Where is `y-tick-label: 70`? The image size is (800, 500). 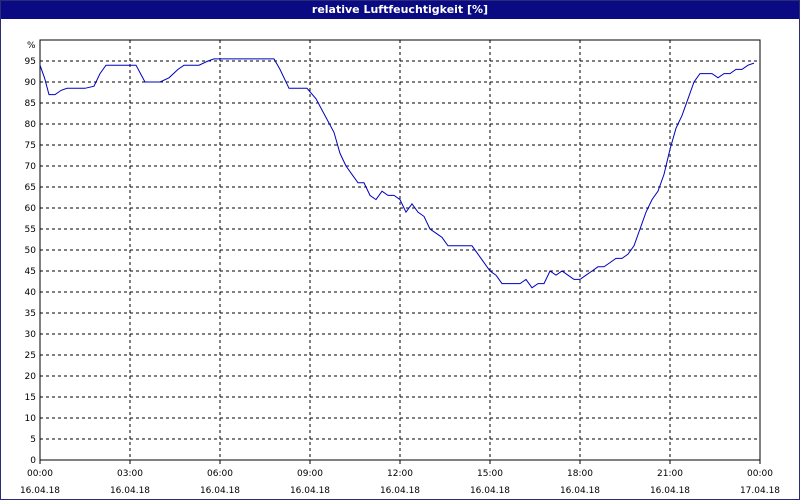 y-tick-label: 70 is located at coordinates (31, 167).